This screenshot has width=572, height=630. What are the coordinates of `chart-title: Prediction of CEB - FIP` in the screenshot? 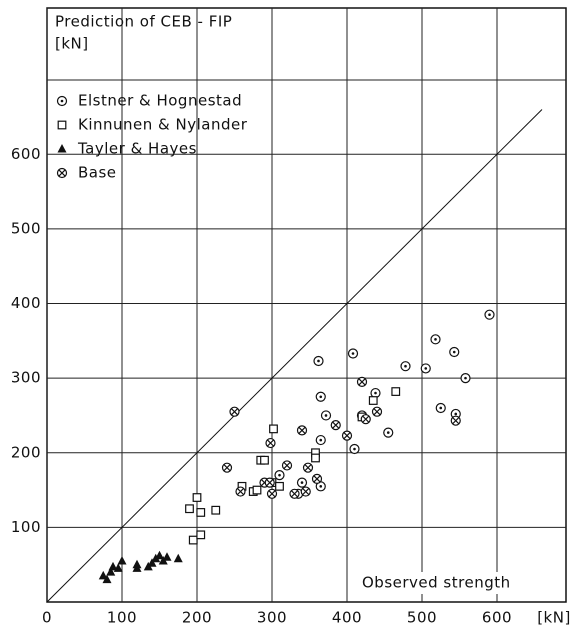 It's located at (143, 22).